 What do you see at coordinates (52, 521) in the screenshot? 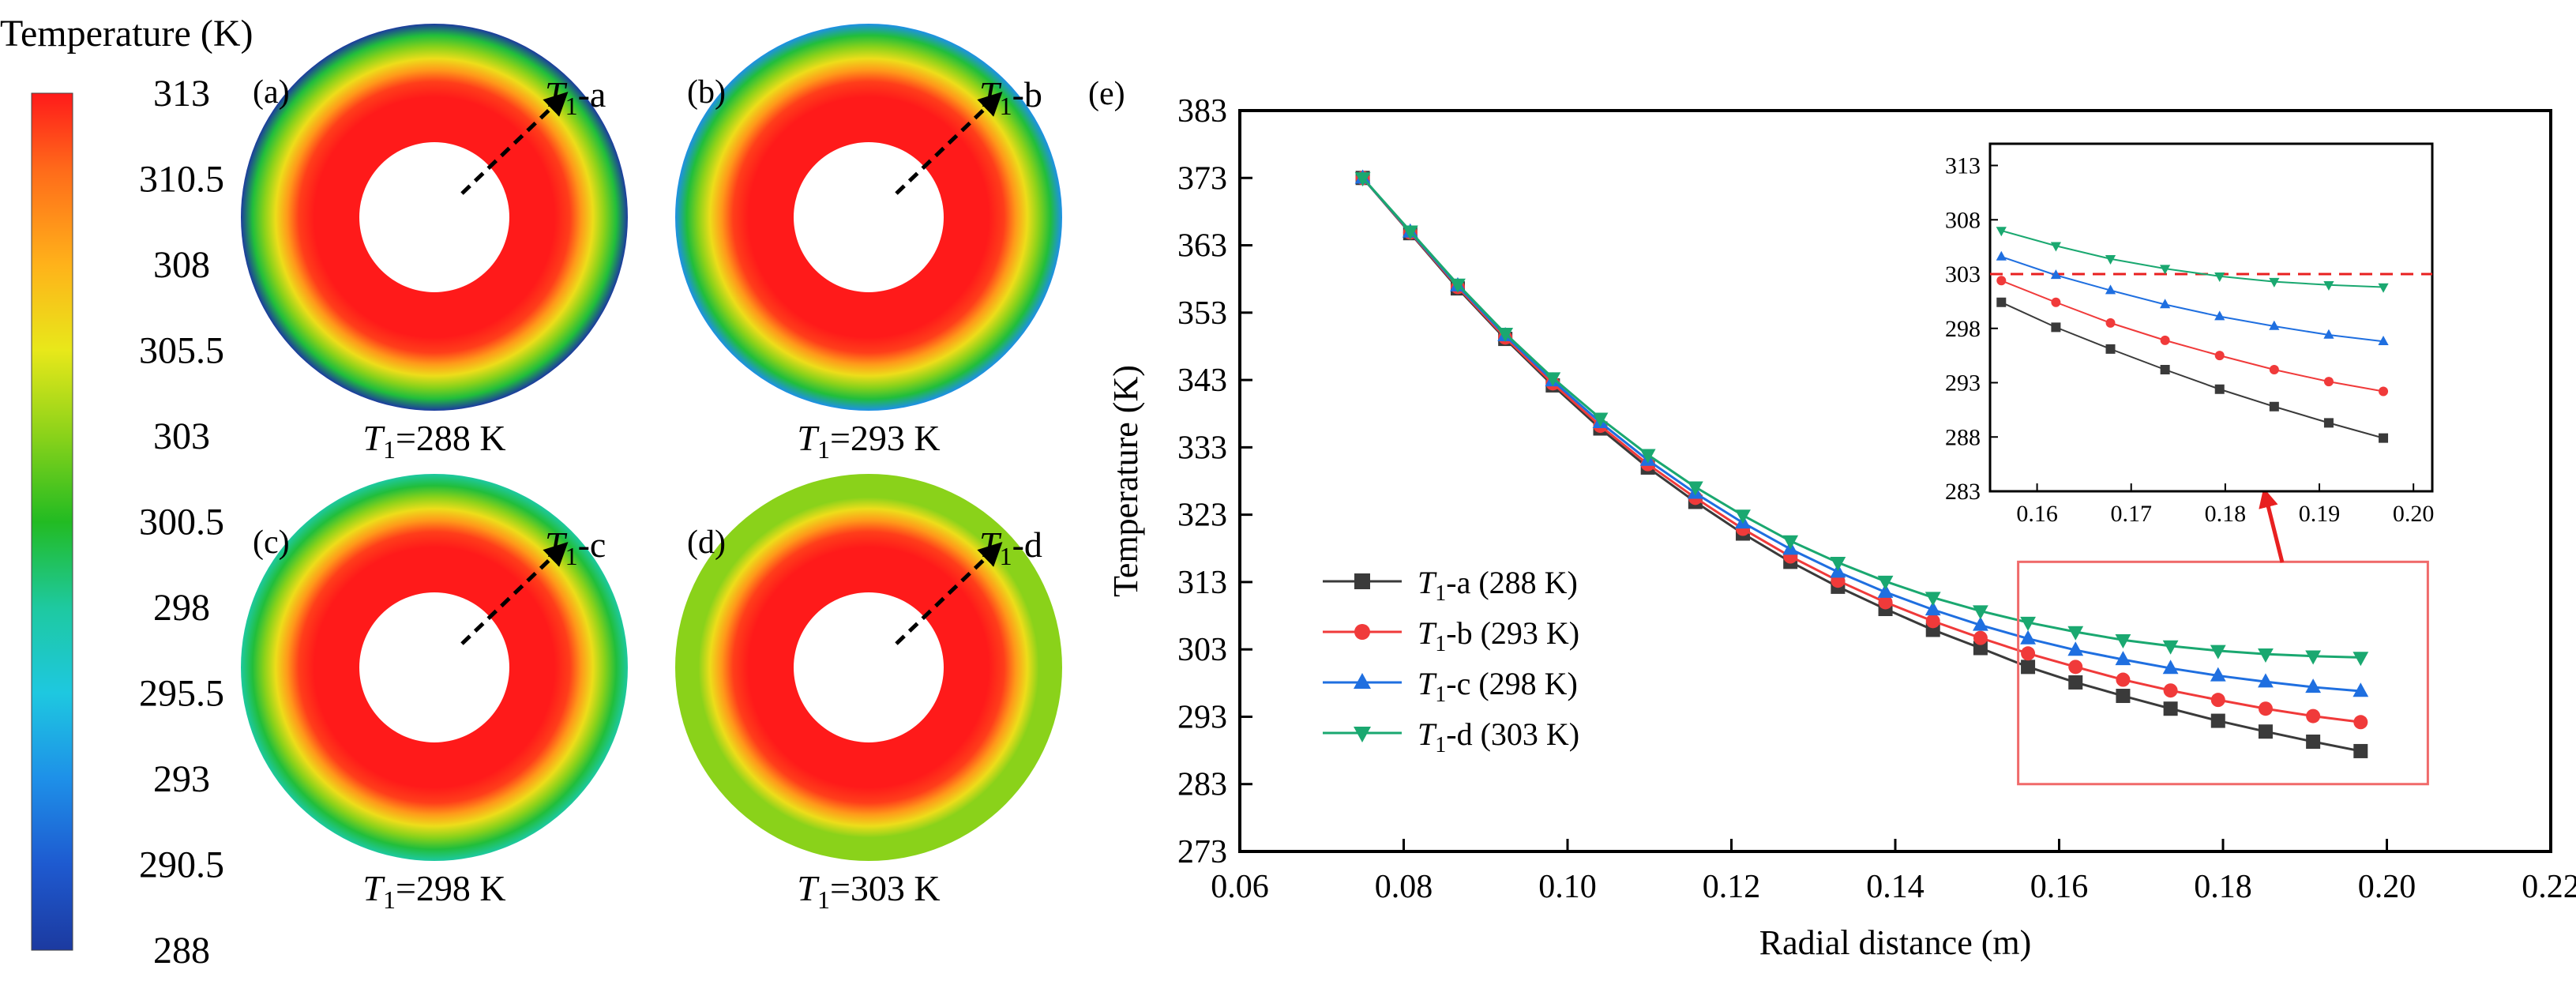
I see `colorbar-gradient` at bounding box center [52, 521].